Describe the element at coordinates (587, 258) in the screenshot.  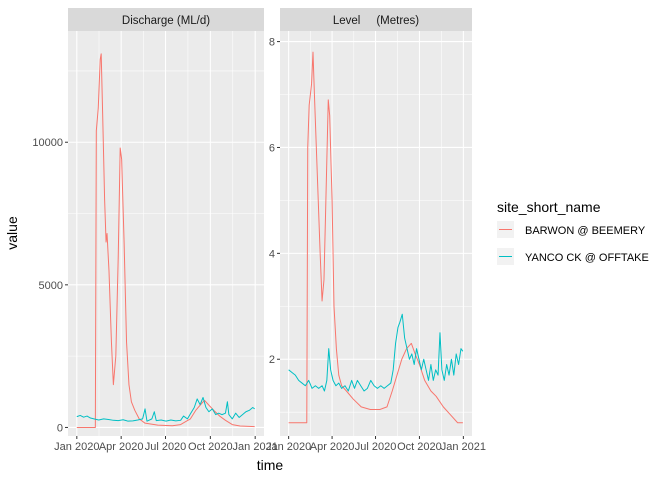
I see `legend-label-yanco: YANCO CK @ OFFTAKE` at that location.